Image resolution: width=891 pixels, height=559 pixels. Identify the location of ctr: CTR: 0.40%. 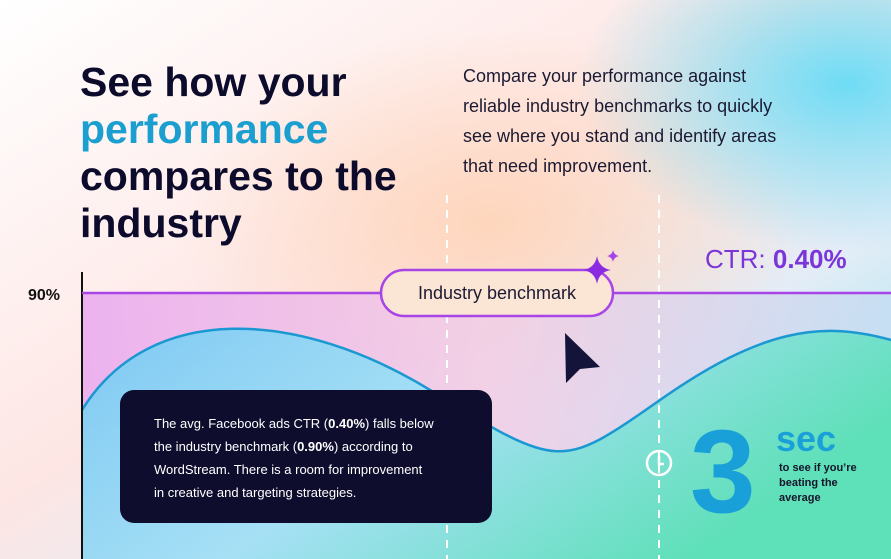
(776, 259).